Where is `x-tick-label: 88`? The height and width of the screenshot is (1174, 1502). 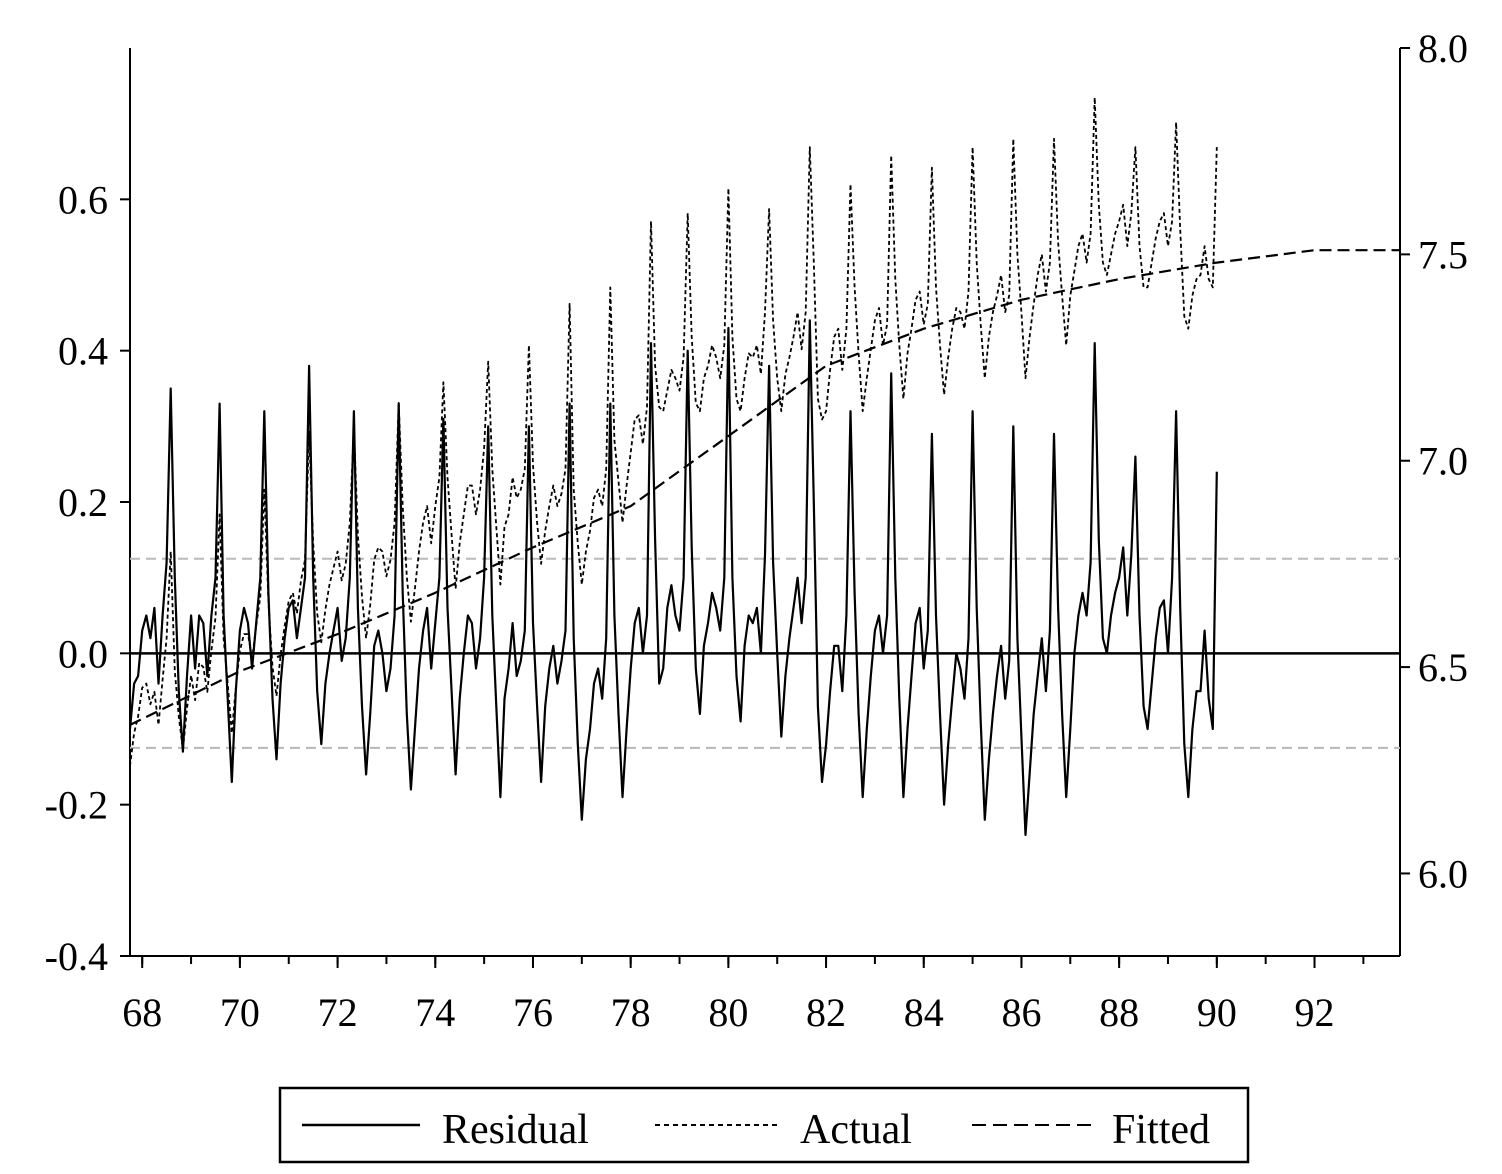
x-tick-label: 88 is located at coordinates (1119, 1012).